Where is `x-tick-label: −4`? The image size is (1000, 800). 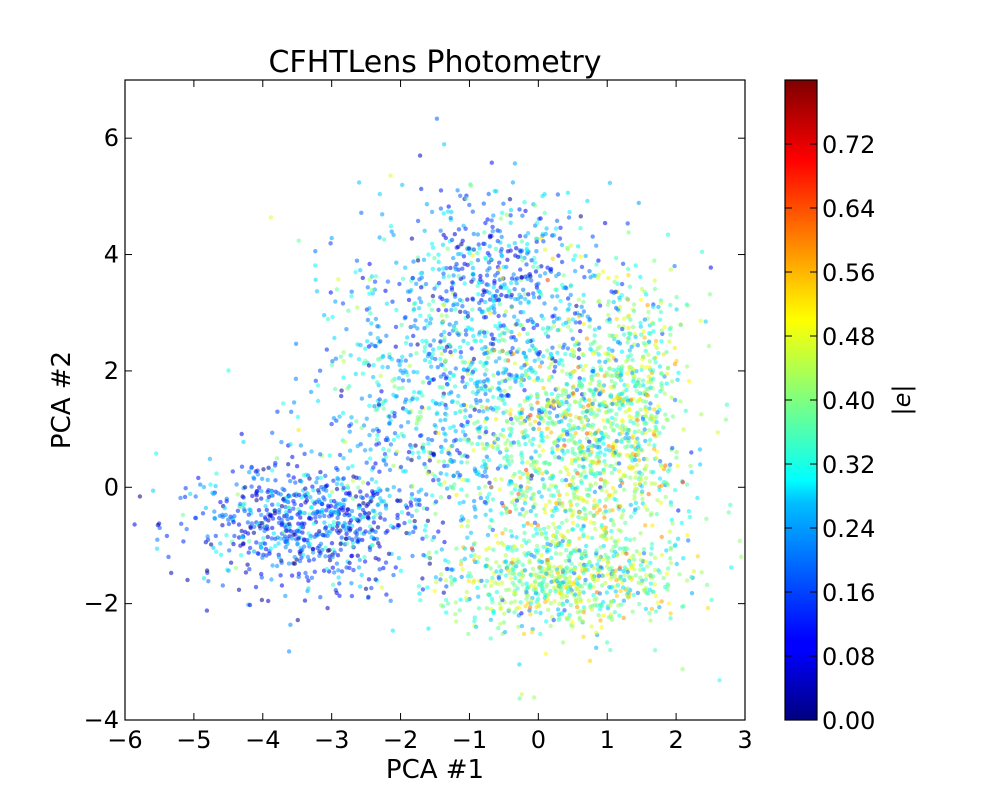
x-tick-label: −4 is located at coordinates (262, 740).